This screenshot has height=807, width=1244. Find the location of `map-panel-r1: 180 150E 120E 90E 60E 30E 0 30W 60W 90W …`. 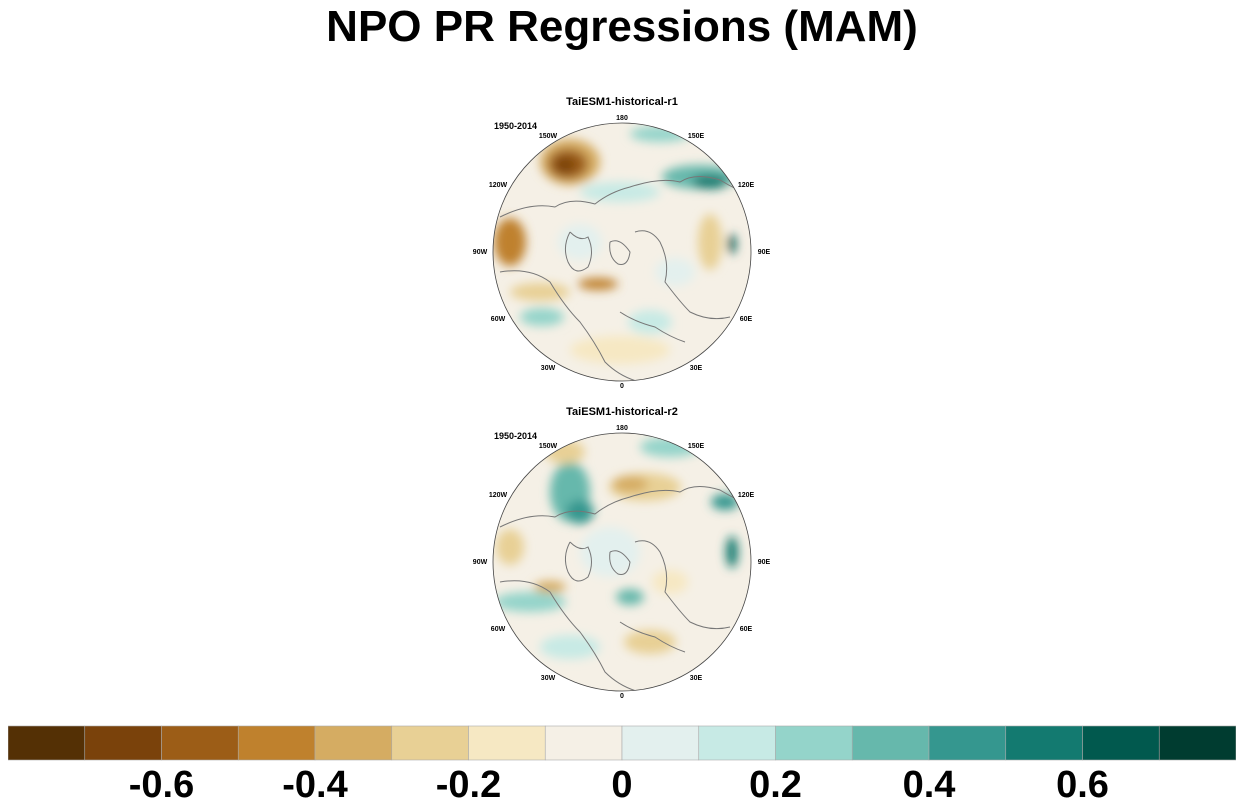

map-panel-r1: 180 150E 120E 90E 60E 30E 0 30W 60W 90W … is located at coordinates (622, 242).